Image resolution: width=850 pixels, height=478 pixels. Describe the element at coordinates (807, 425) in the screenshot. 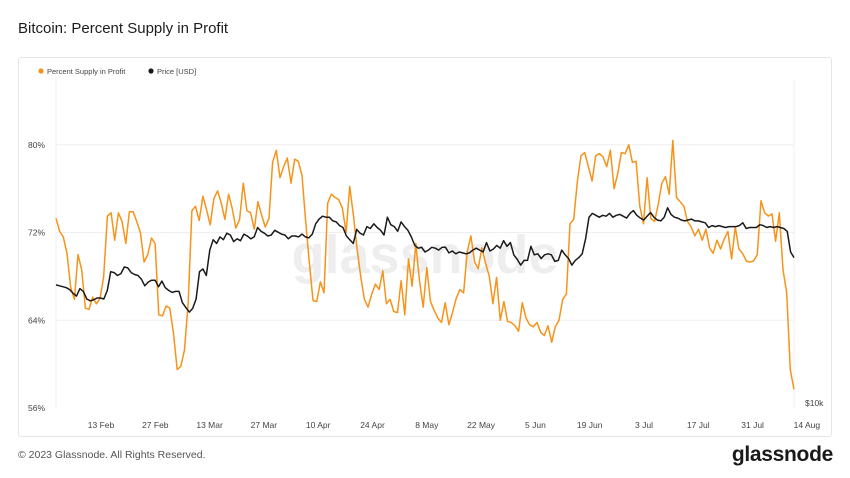

I see `x-tick-label: 14 Aug` at that location.